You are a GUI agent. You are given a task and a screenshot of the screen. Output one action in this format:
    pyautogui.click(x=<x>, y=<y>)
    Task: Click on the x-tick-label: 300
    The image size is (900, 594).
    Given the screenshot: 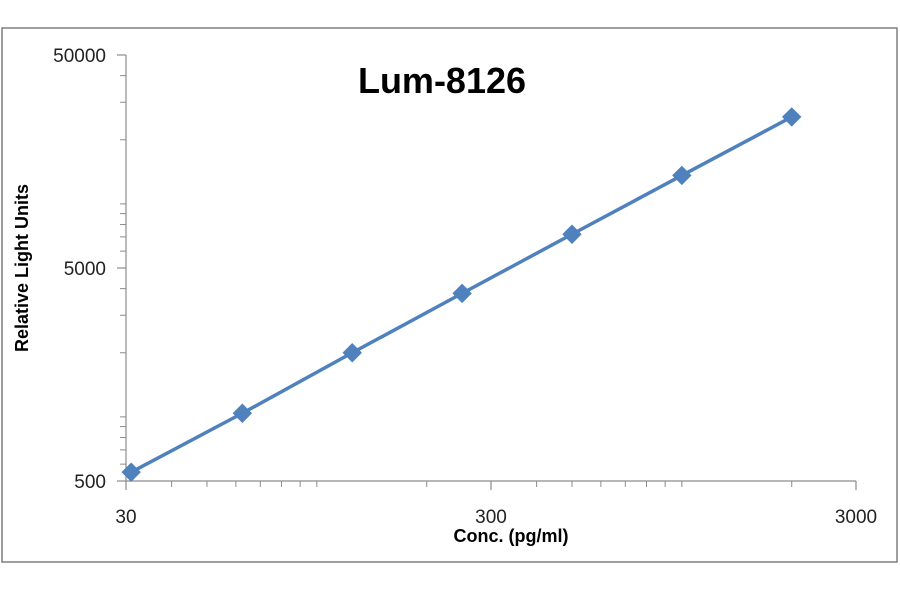 What is the action you would take?
    pyautogui.click(x=491, y=517)
    